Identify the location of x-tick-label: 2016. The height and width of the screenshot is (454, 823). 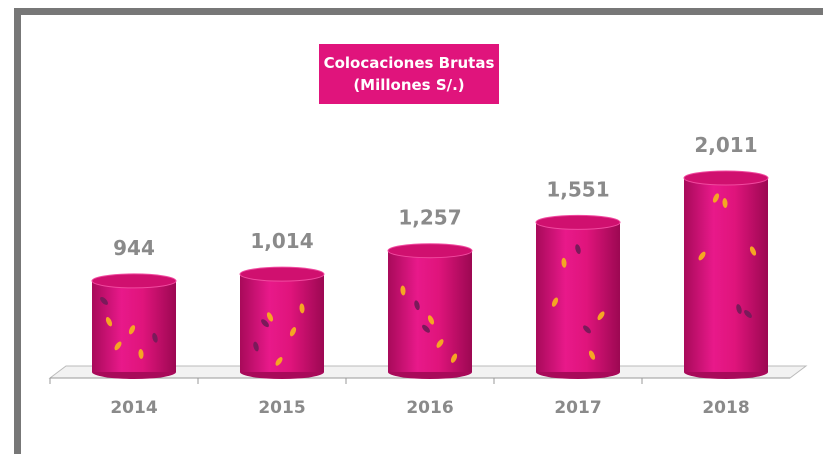
(429, 408).